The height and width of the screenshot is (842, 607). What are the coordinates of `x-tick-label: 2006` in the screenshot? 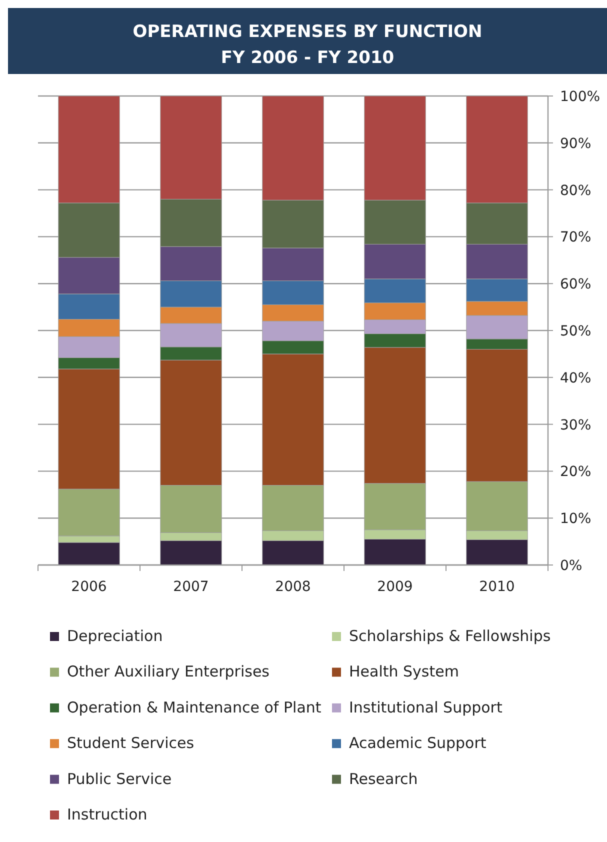 It's located at (89, 587).